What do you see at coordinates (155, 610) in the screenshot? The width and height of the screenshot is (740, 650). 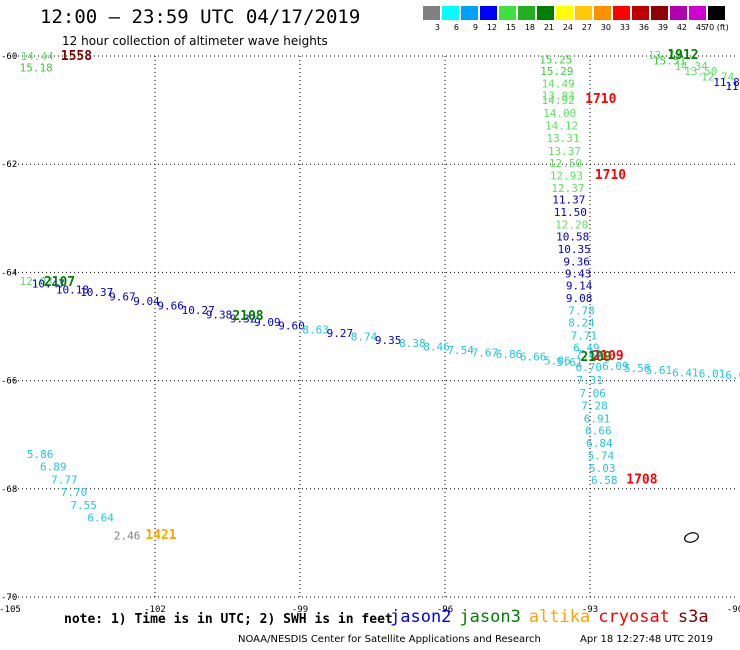 I see `lon-tick-label: -102` at bounding box center [155, 610].